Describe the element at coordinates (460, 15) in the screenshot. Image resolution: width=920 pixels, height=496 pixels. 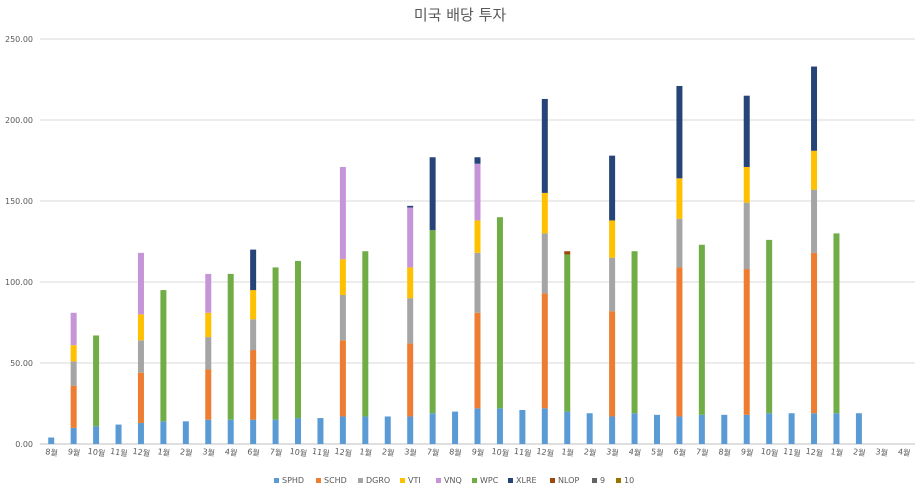
I see `chart-title: 미국 배당 투자` at that location.